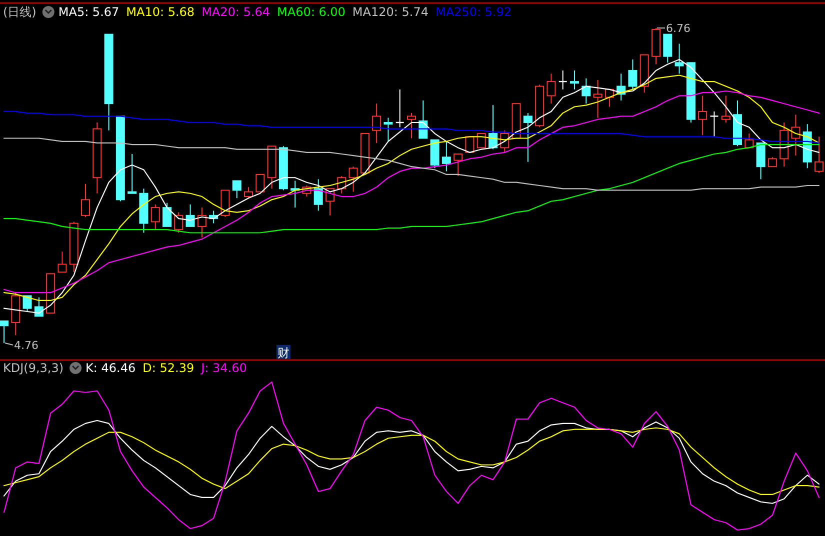 The image size is (825, 536). What do you see at coordinates (236, 12) in the screenshot?
I see `text: MA20: 5.64` at bounding box center [236, 12].